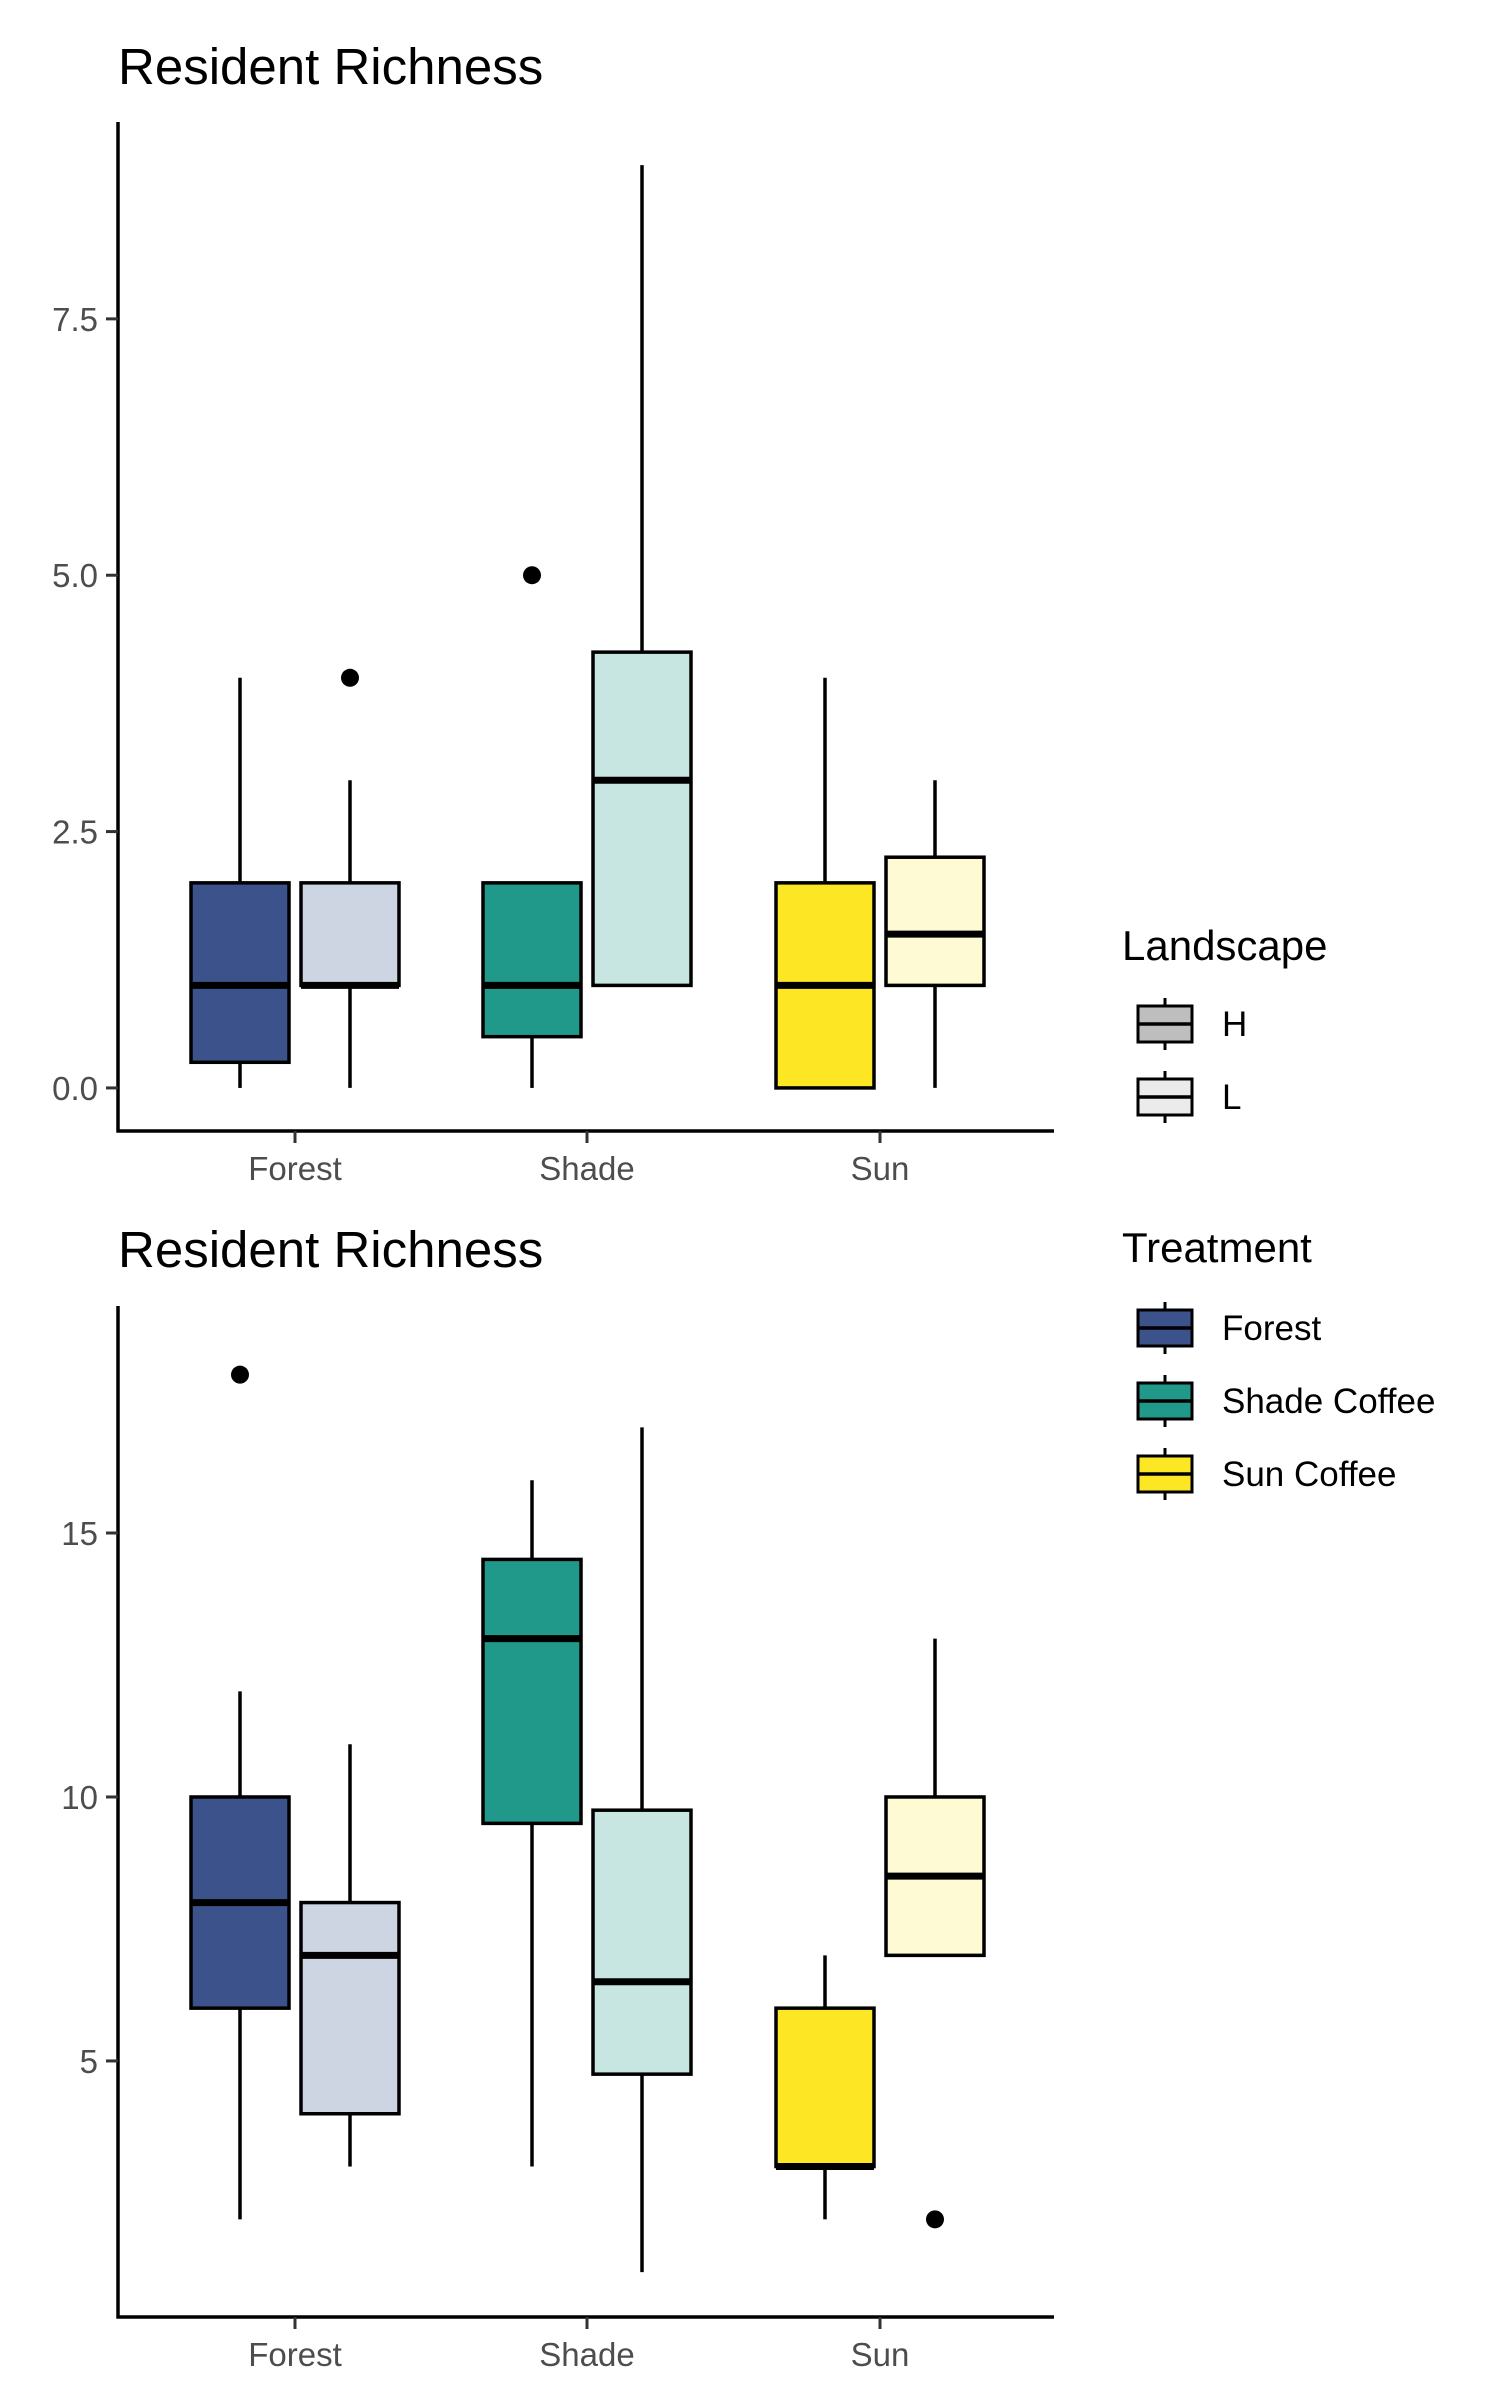 Image resolution: width=1500 pixels, height=2400 pixels. I want to click on y-tick-label: 5, so click(89, 2061).